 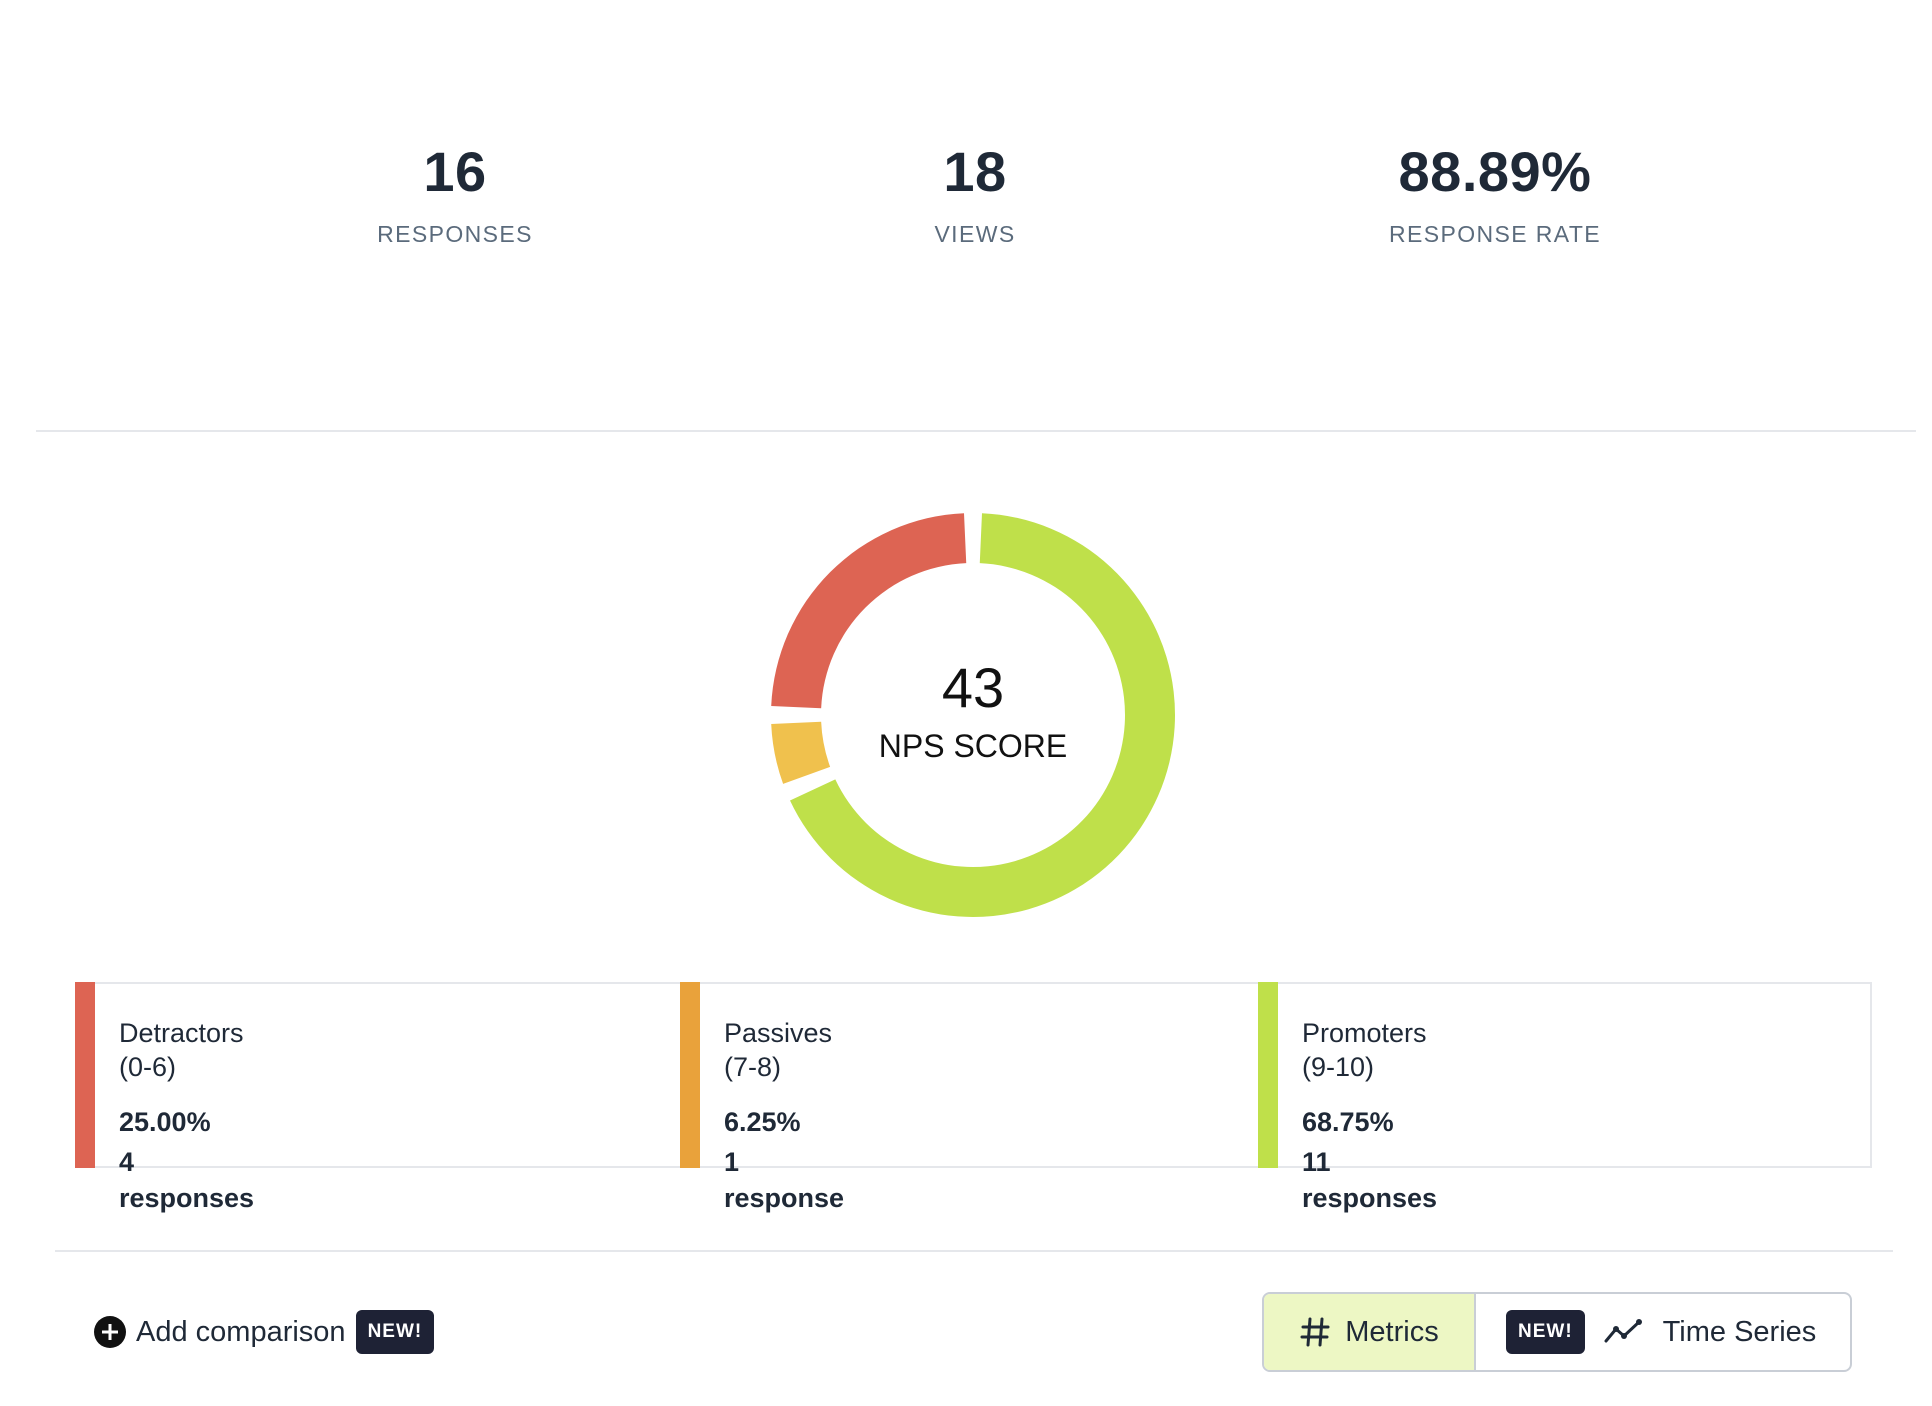 What do you see at coordinates (165, 1122) in the screenshot?
I see `detractors-percent: 25.00%` at bounding box center [165, 1122].